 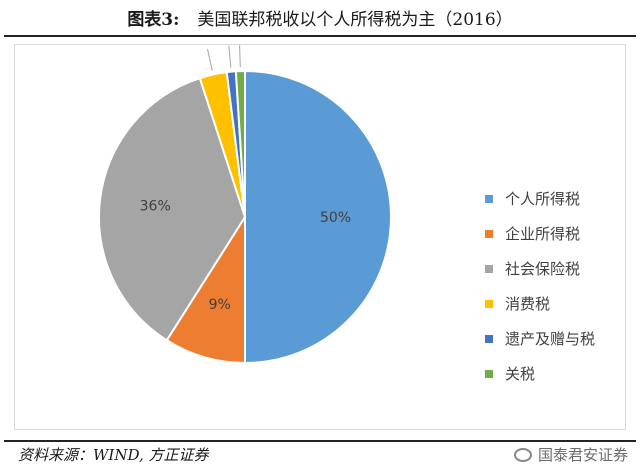 I want to click on data-label-0: 50%, so click(x=335, y=218).